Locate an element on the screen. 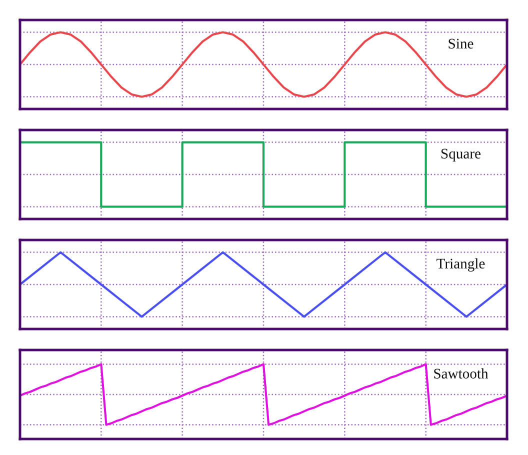  chart-title: Sawtooth is located at coordinates (461, 373).